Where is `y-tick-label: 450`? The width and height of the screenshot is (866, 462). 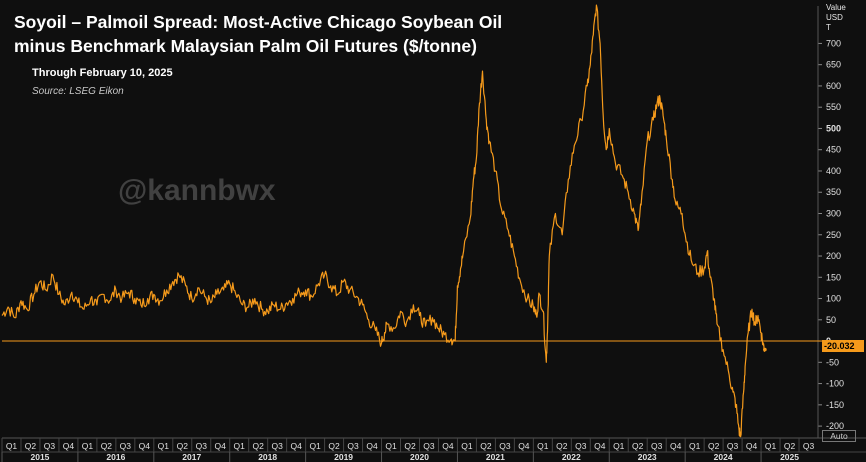
y-tick-label: 450 is located at coordinates (833, 150).